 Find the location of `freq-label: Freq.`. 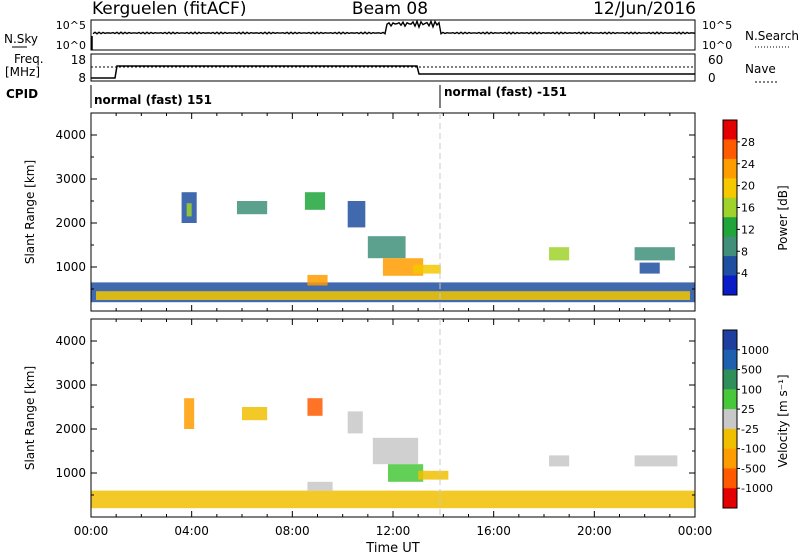

freq-label: Freq. is located at coordinates (29, 59).